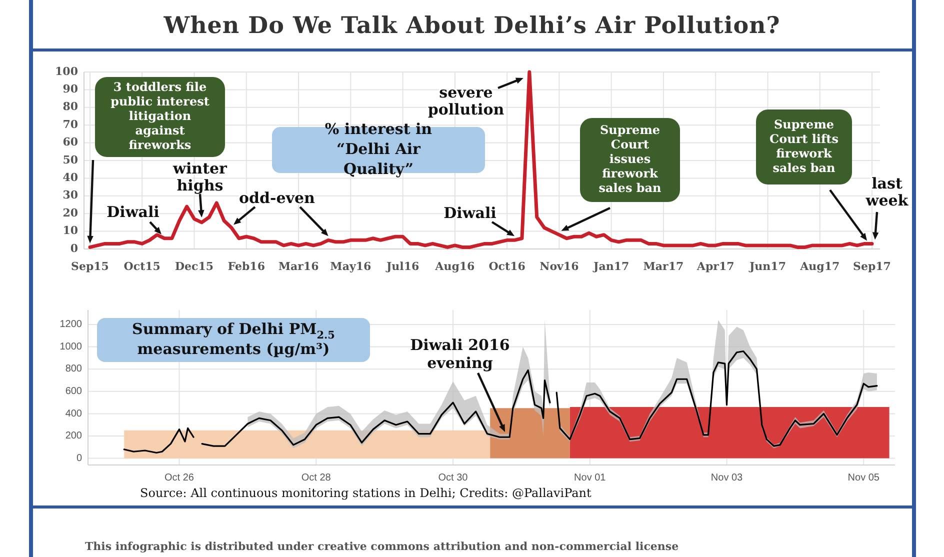 The image size is (944, 557). What do you see at coordinates (179, 478) in the screenshot?
I see `x-tick-label: Oct 26` at bounding box center [179, 478].